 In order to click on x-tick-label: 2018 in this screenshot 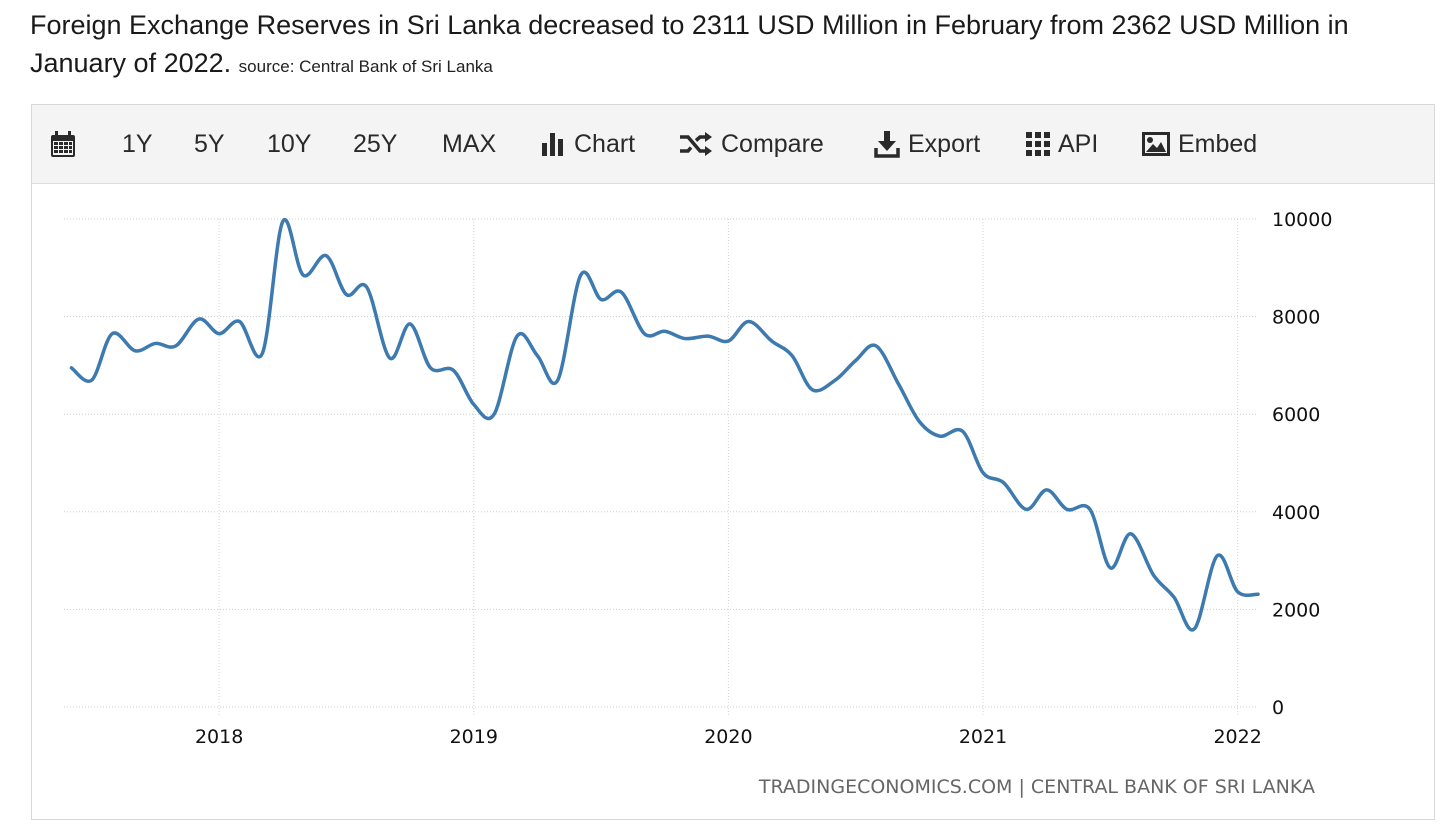, I will do `click(219, 737)`.